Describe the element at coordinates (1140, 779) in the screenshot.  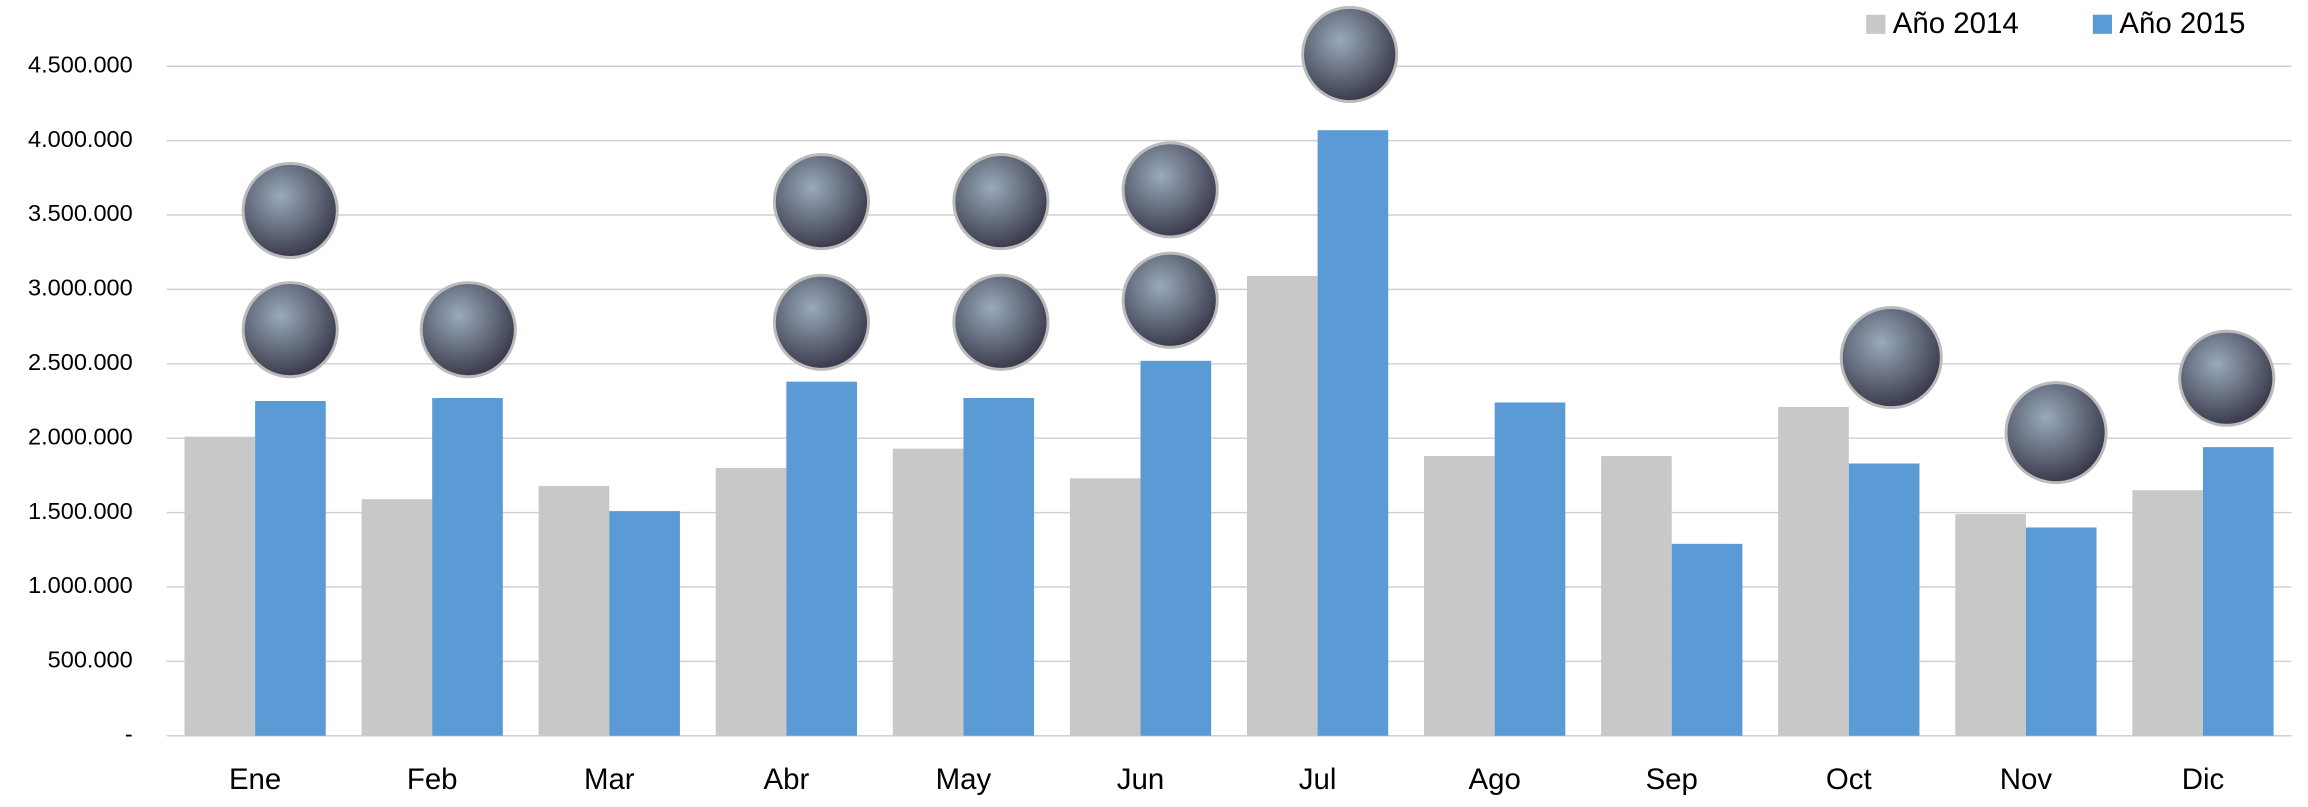
I see `x-tick-label: Jun` at that location.